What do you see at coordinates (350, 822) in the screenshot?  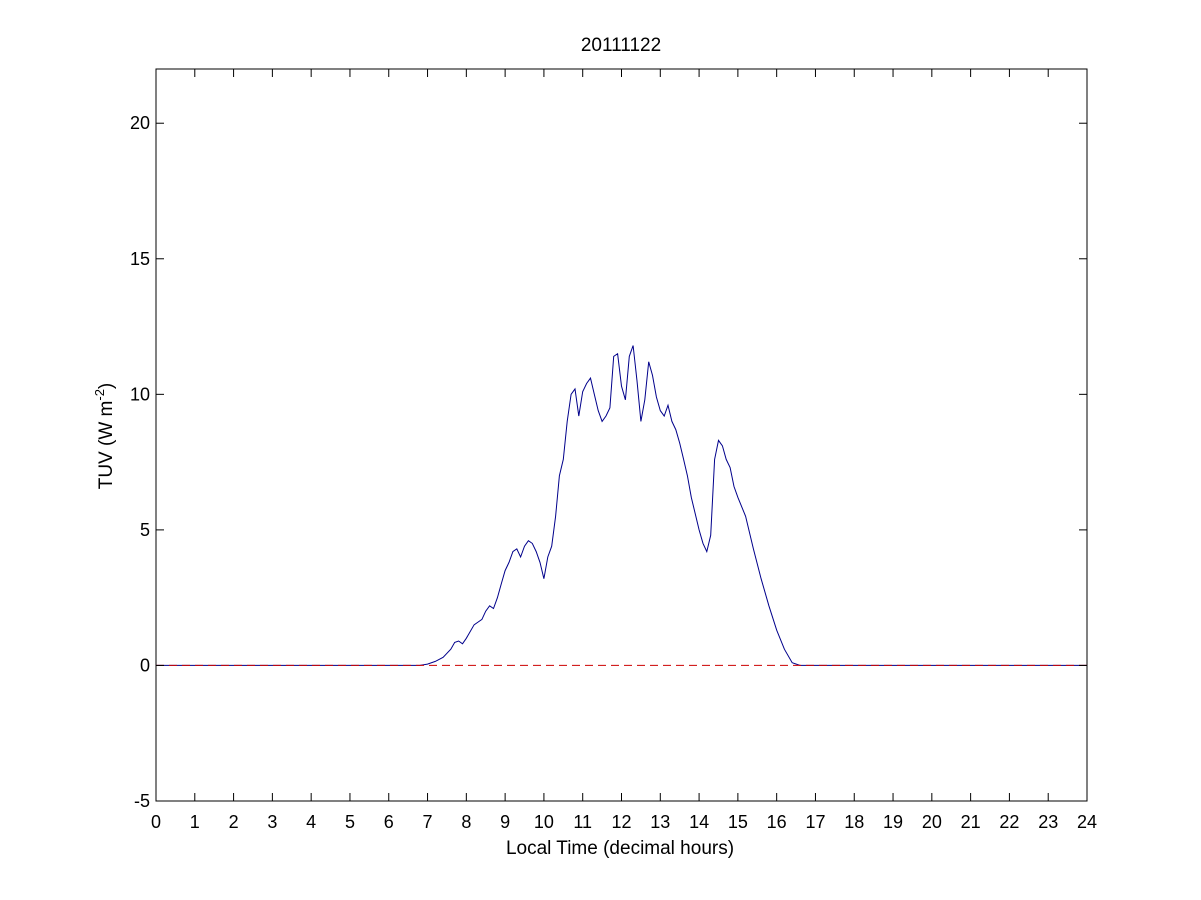 I see `x-tick-label: 5` at bounding box center [350, 822].